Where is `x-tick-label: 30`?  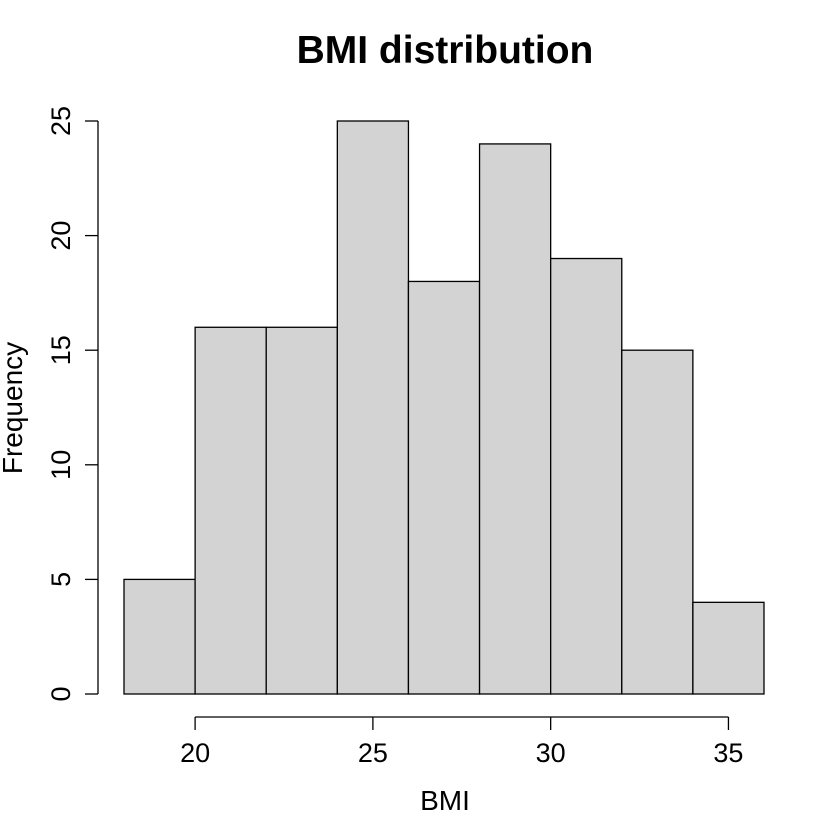
x-tick-label: 30 is located at coordinates (551, 753).